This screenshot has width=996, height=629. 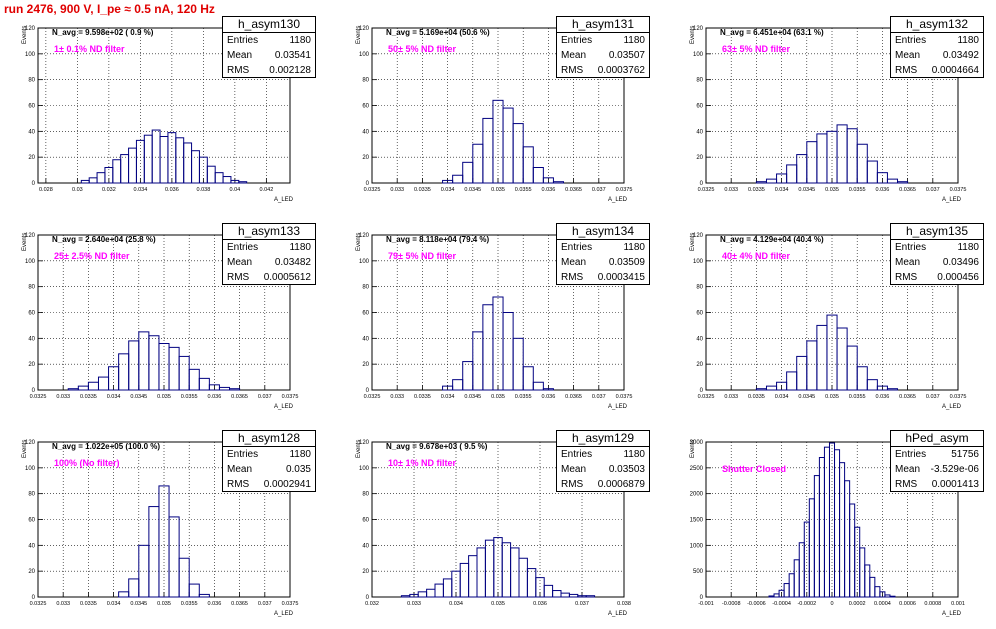 What do you see at coordinates (238, 70) in the screenshot?
I see `stats-label: RMS` at bounding box center [238, 70].